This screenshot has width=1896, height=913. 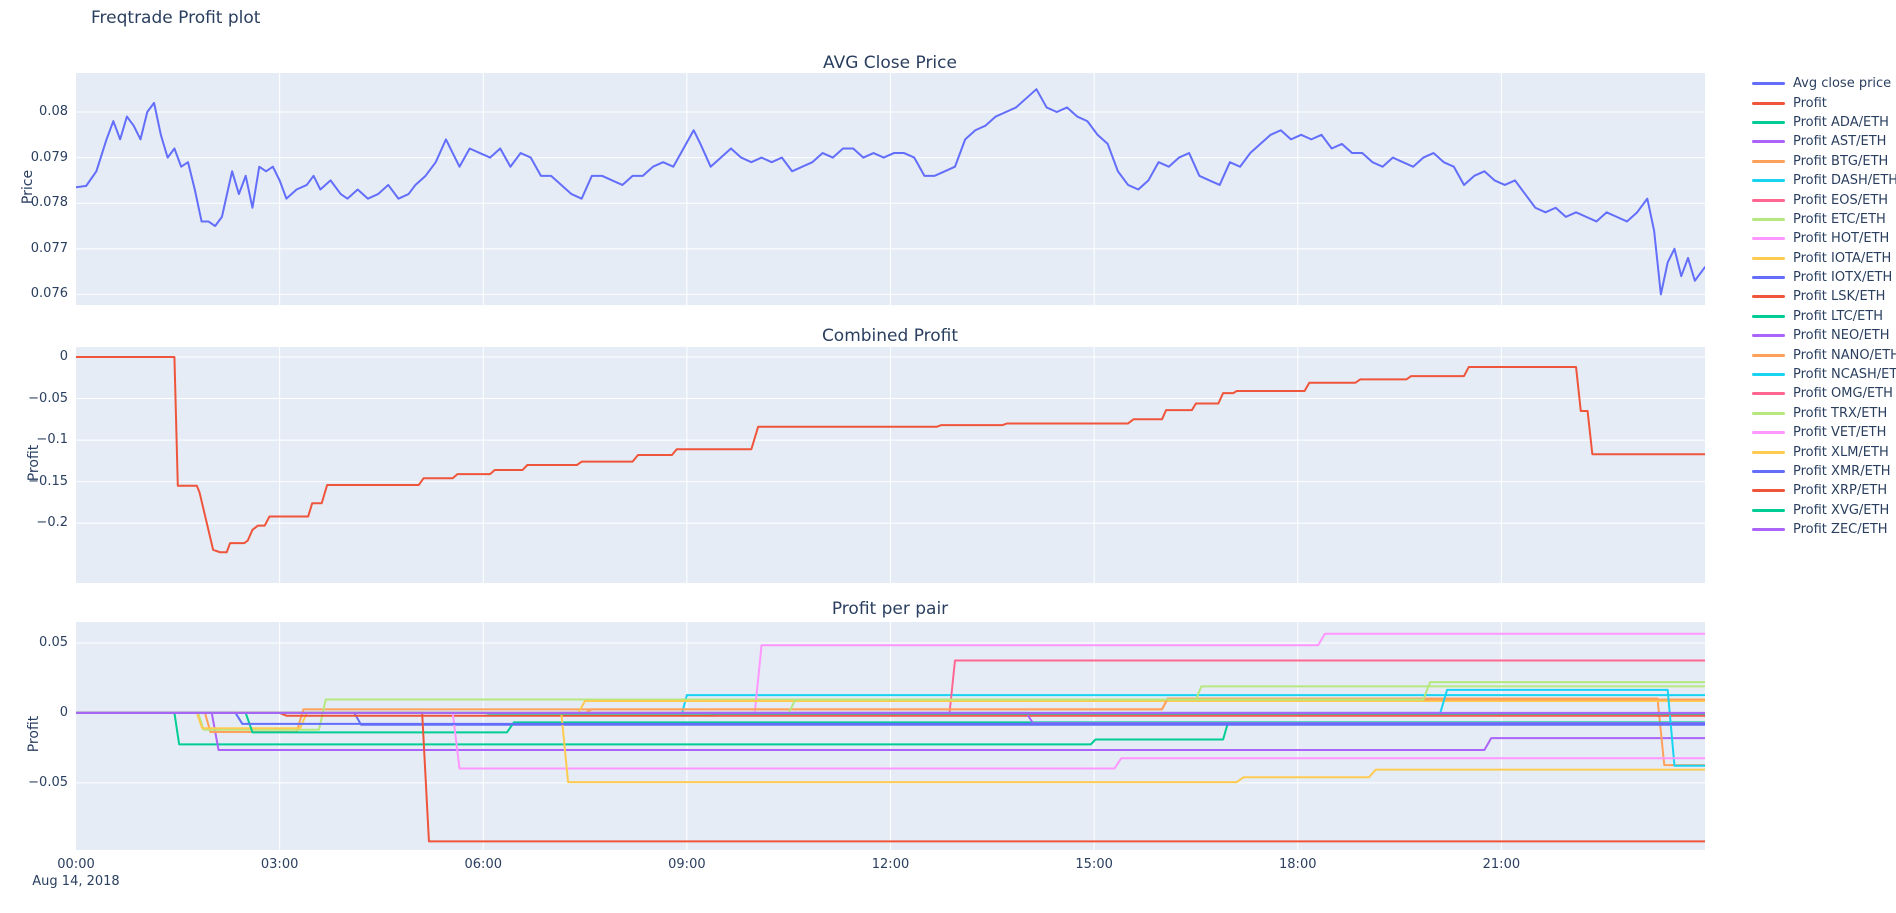 I want to click on legend-item-profit-vet-eth: Profit VET/ETH, so click(x=1824, y=432).